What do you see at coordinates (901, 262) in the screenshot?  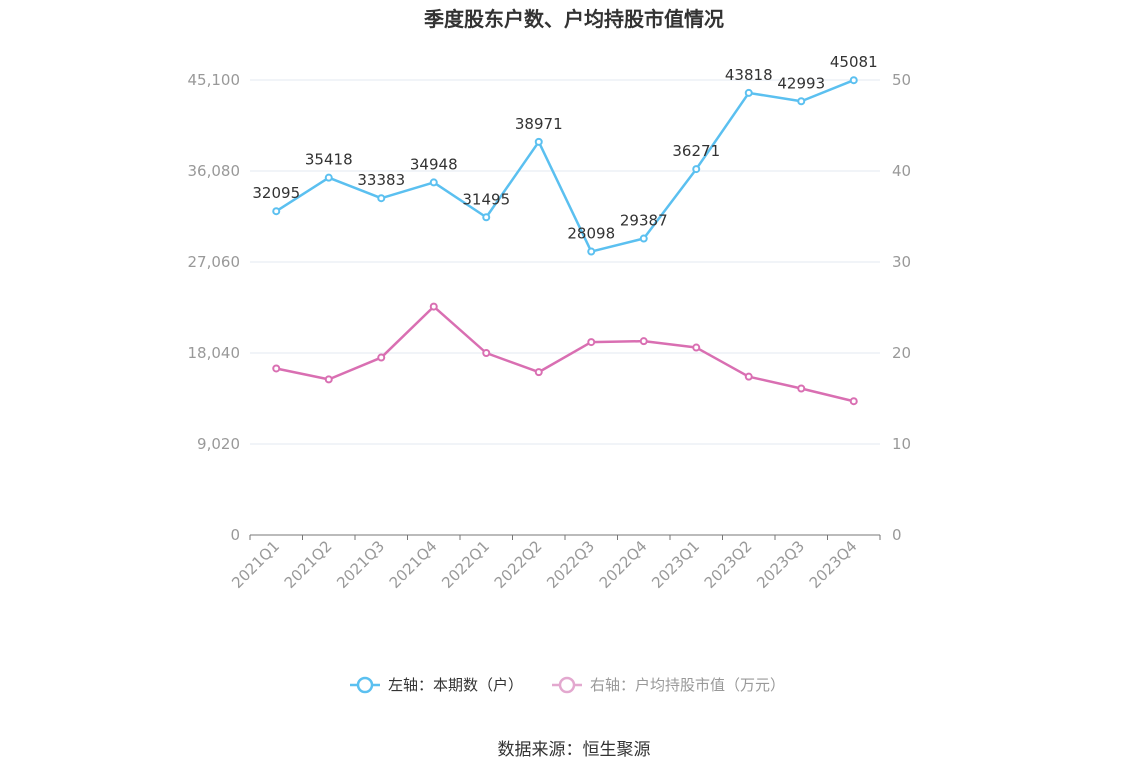 I see `y-right-tick-label: 30` at bounding box center [901, 262].